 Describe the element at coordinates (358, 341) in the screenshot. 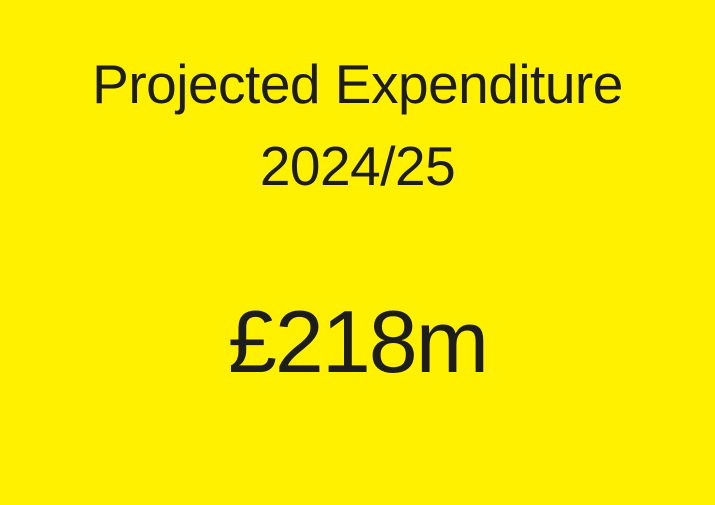

I see `kpi-value: £218m` at that location.